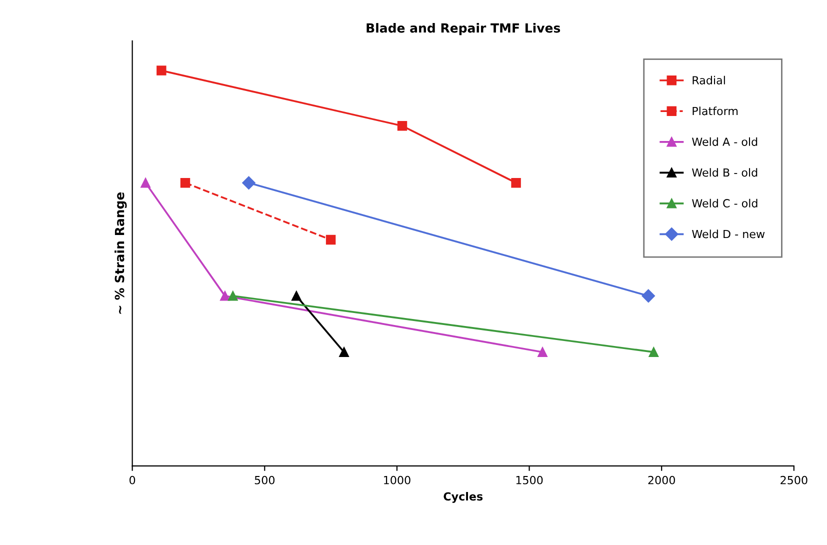 This screenshot has width=827, height=545. I want to click on legend-label: Weld A - old, so click(725, 141).